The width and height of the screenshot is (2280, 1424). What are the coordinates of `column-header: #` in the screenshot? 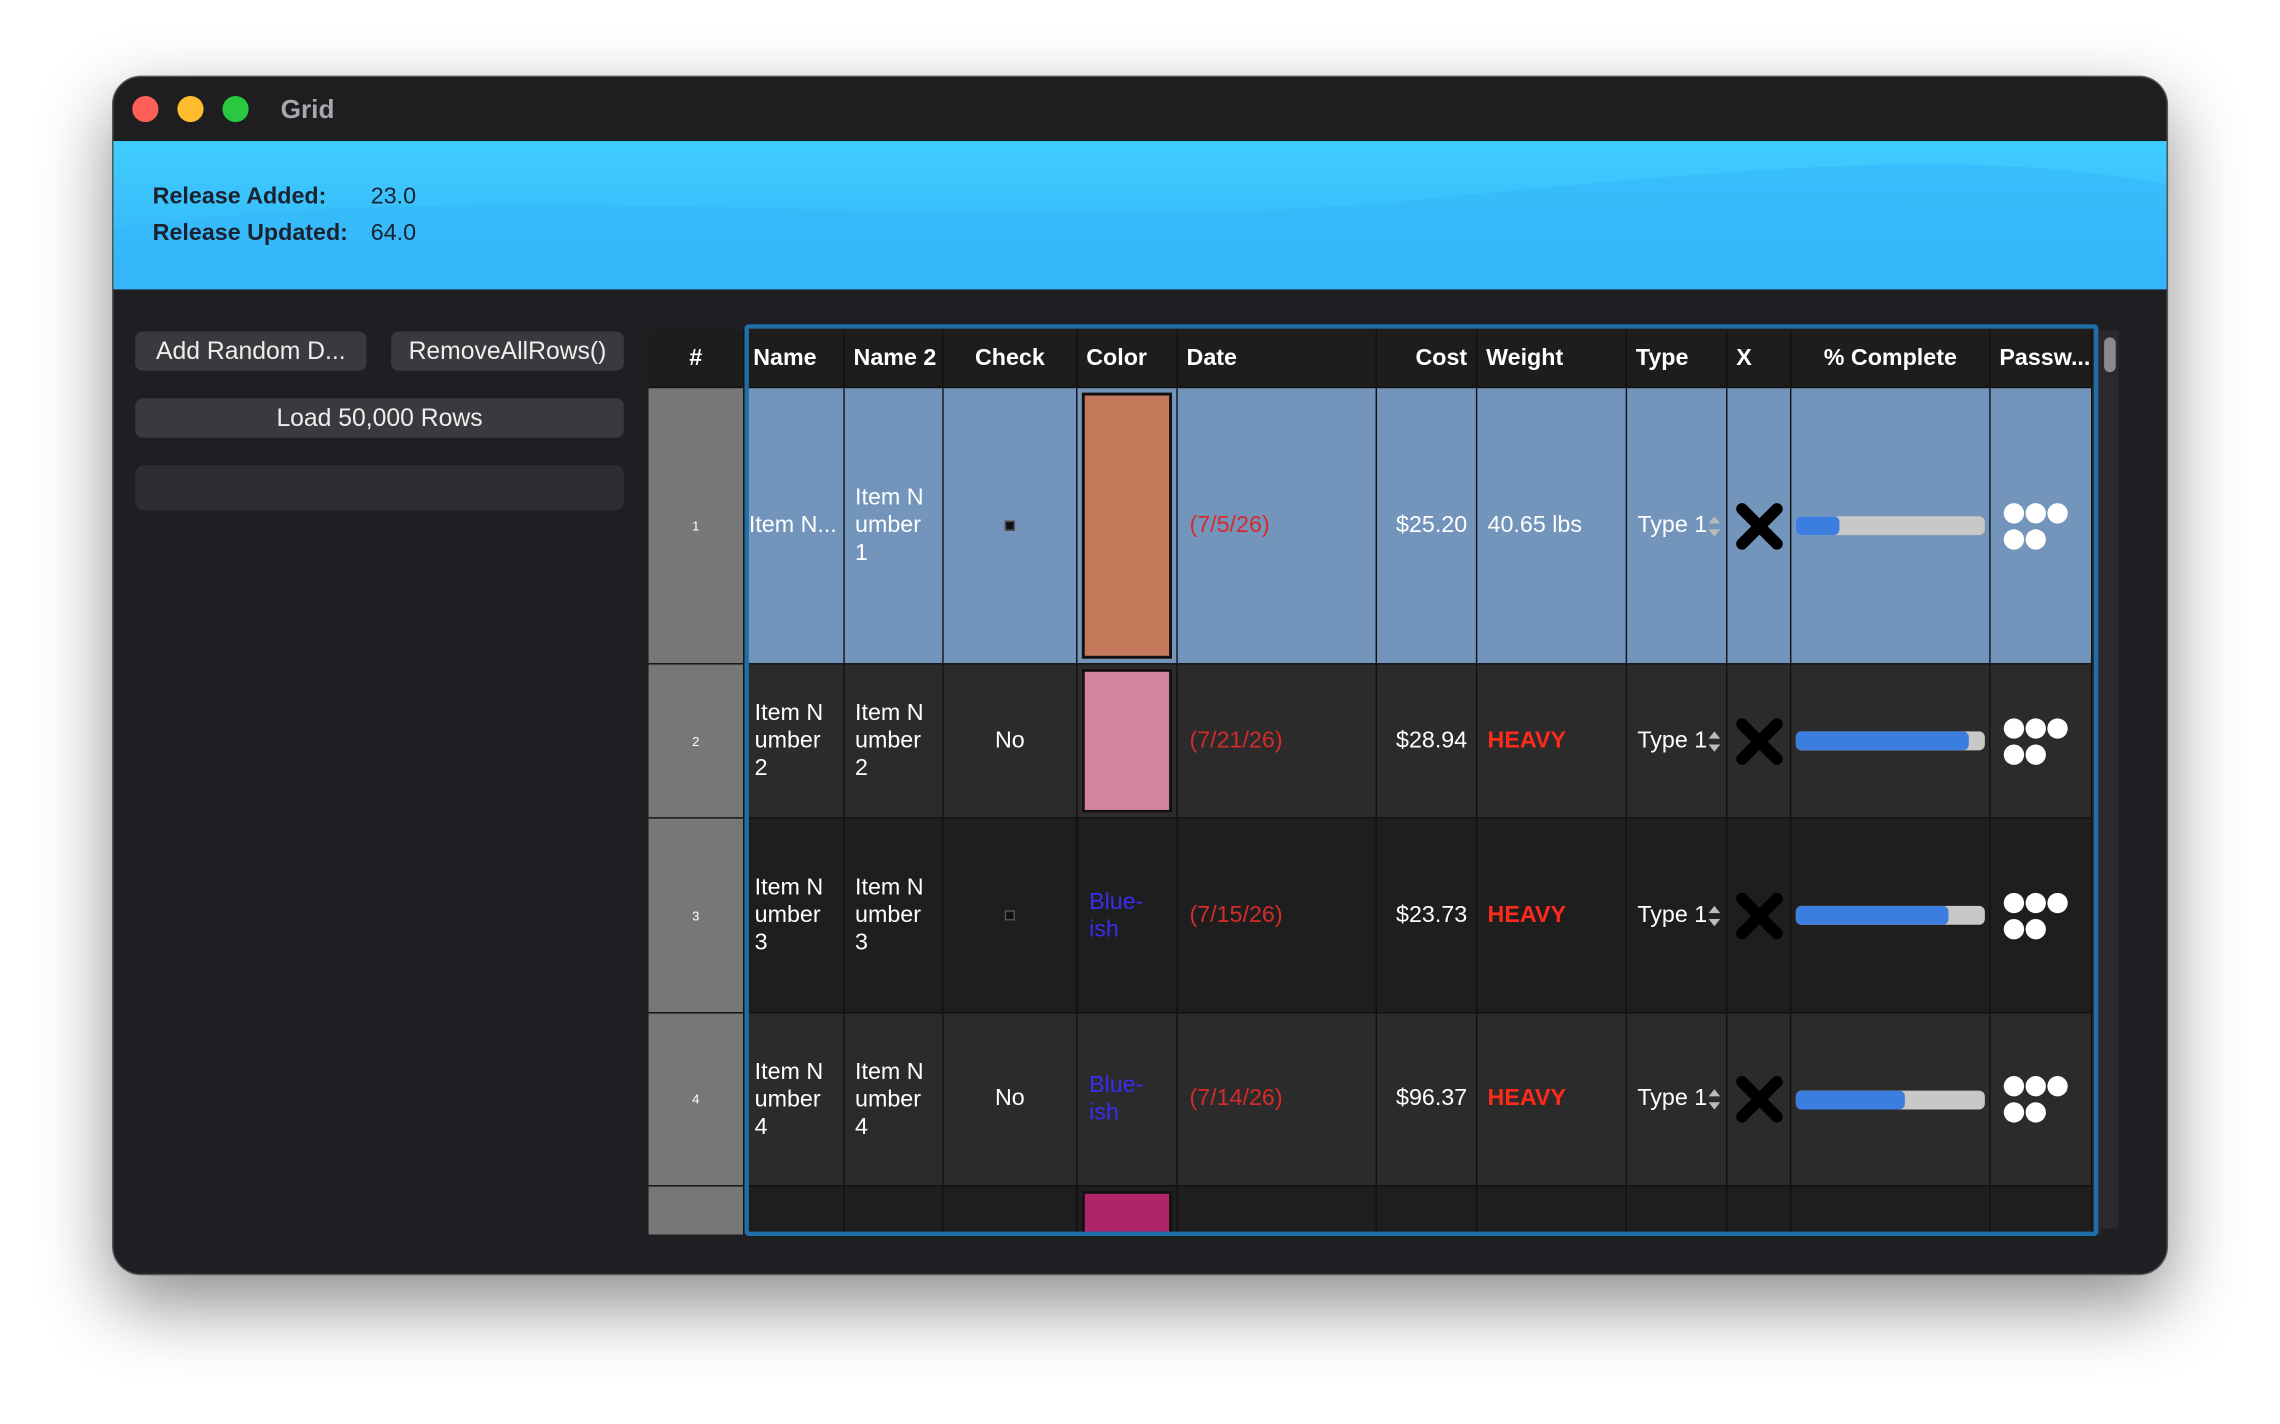 It's located at (696, 359).